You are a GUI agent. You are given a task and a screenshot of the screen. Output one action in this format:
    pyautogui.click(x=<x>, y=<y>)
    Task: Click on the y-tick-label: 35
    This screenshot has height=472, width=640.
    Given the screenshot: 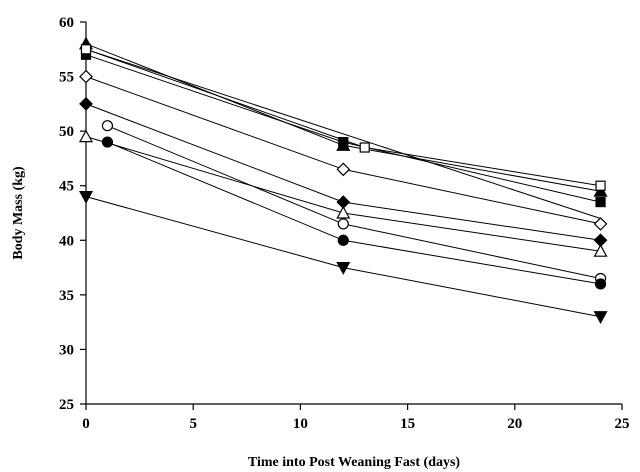 What is the action you would take?
    pyautogui.click(x=66, y=296)
    